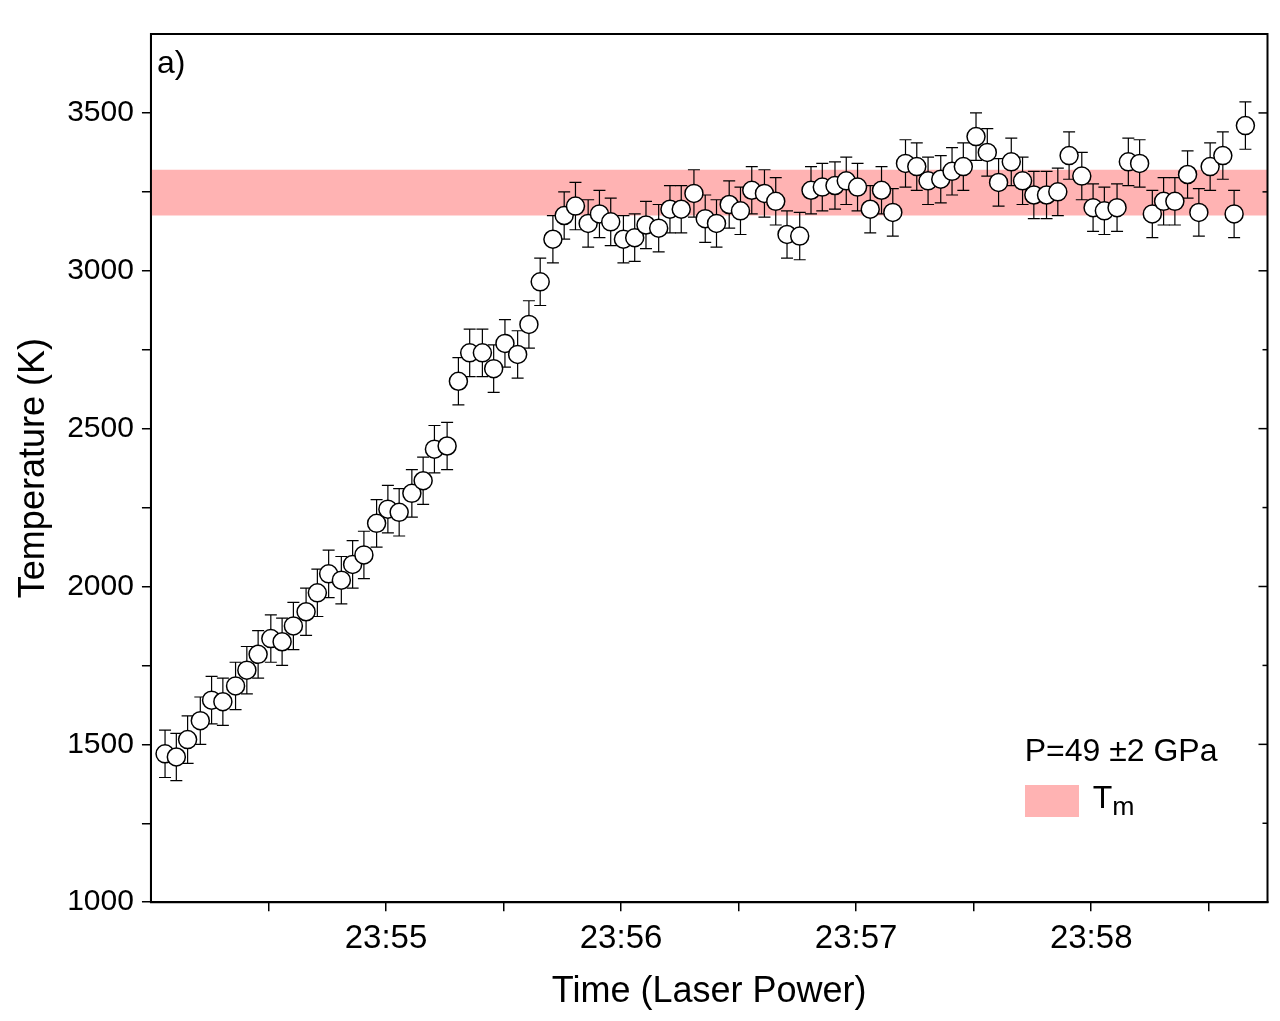  Describe the element at coordinates (1121, 751) in the screenshot. I see `legend-title: P=49 ±2 GPa` at that location.